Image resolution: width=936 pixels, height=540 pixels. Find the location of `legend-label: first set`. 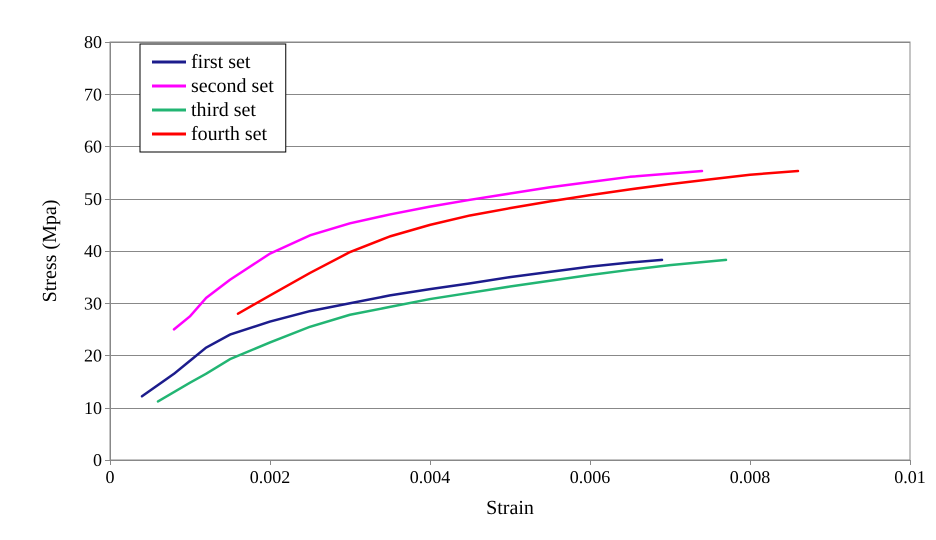

legend-label: first set is located at coordinates (221, 62).